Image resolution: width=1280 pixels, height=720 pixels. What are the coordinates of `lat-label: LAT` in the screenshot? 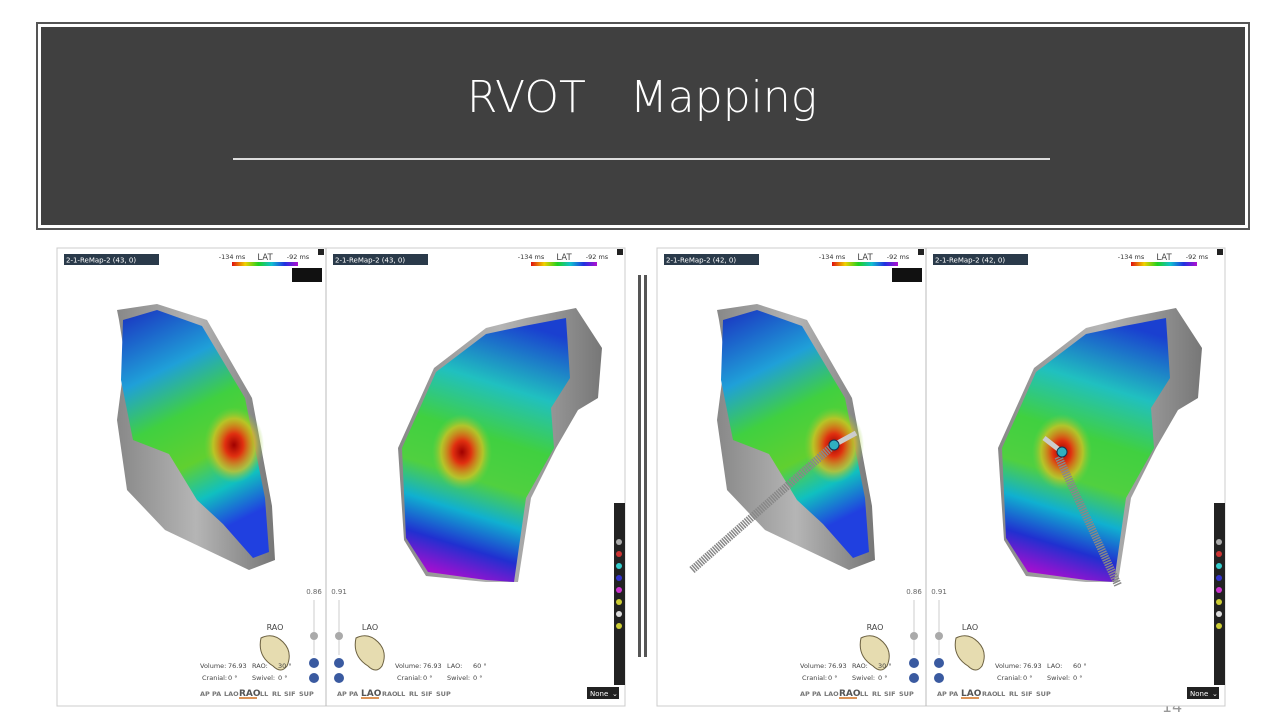 It's located at (265, 258).